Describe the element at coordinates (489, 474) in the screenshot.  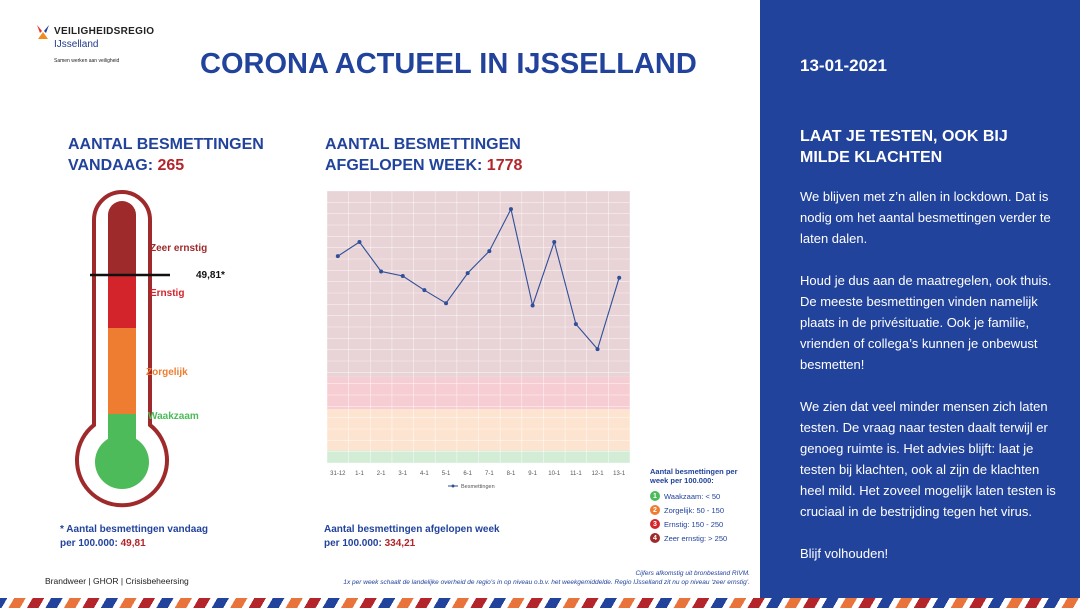
I see `chart-x-tick-label: 7-1` at that location.